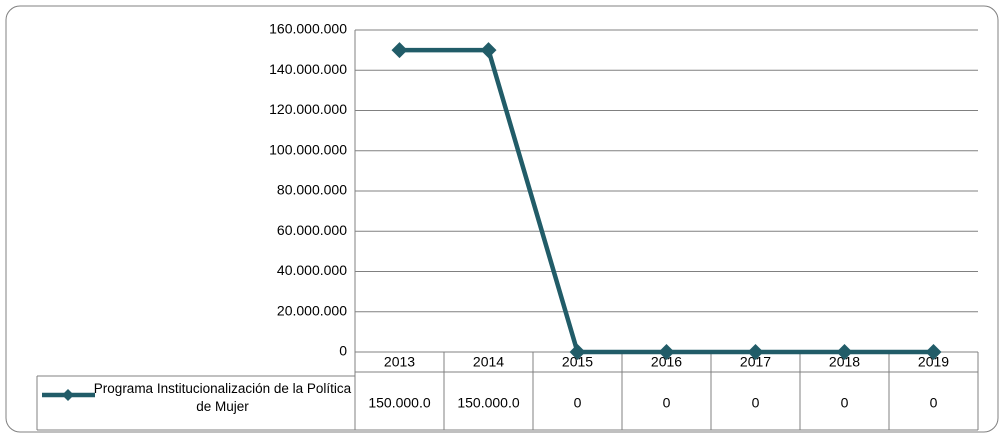  I want to click on x-tick-label: 2014, so click(488, 362).